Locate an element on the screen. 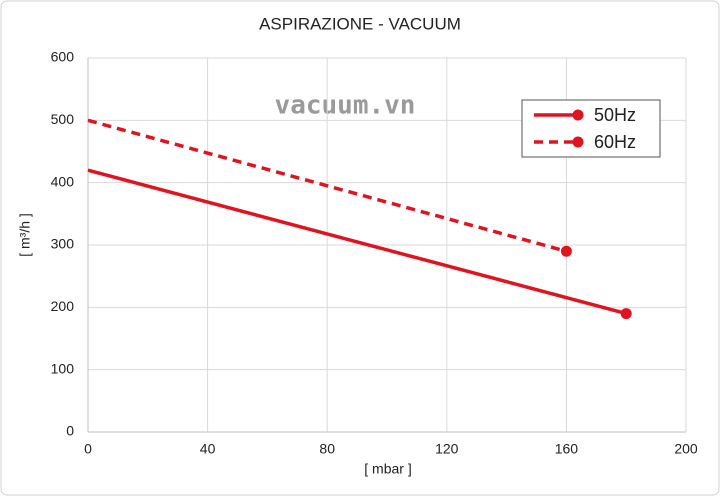 This screenshot has width=720, height=496. x-tick-label: 80 is located at coordinates (327, 449).